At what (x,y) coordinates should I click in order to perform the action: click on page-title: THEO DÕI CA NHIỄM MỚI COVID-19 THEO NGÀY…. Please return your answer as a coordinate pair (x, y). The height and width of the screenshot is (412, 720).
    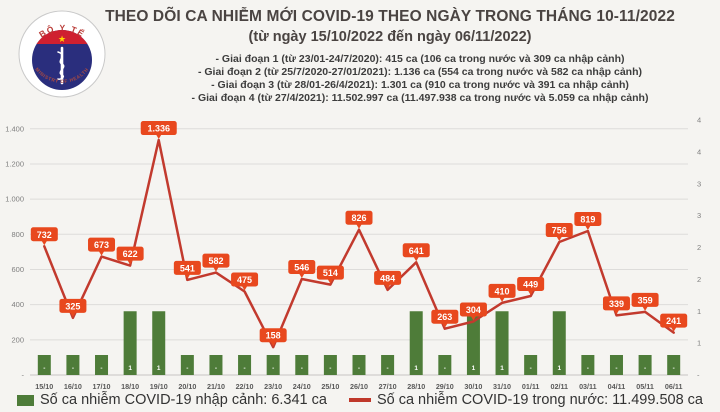
    Looking at the image, I should click on (390, 16).